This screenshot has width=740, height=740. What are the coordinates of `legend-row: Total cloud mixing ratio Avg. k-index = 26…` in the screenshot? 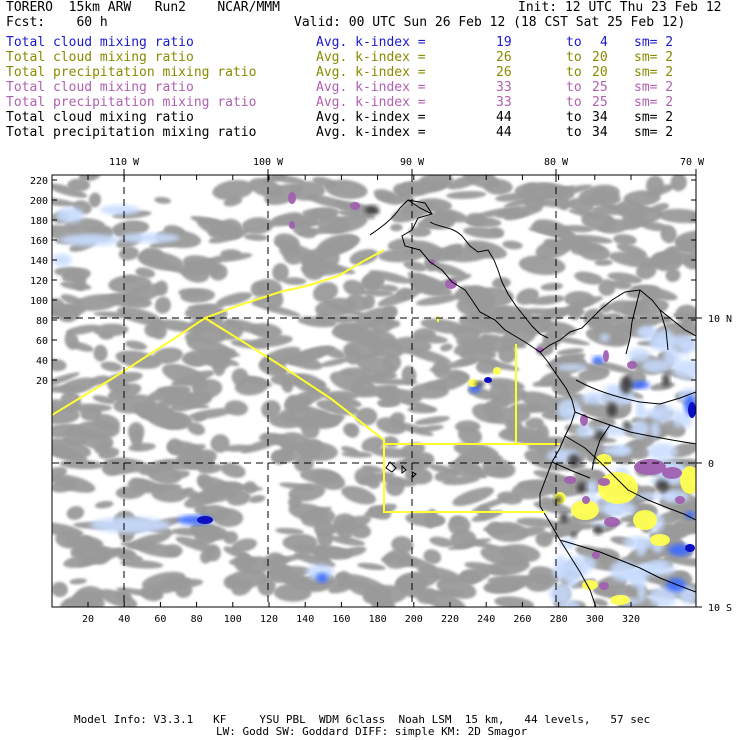 It's located at (370, 57).